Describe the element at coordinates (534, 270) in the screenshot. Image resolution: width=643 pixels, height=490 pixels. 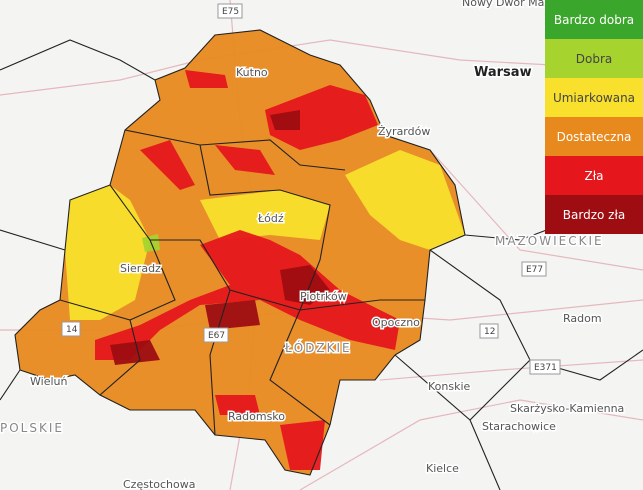
I see `road-shield: E77` at that location.